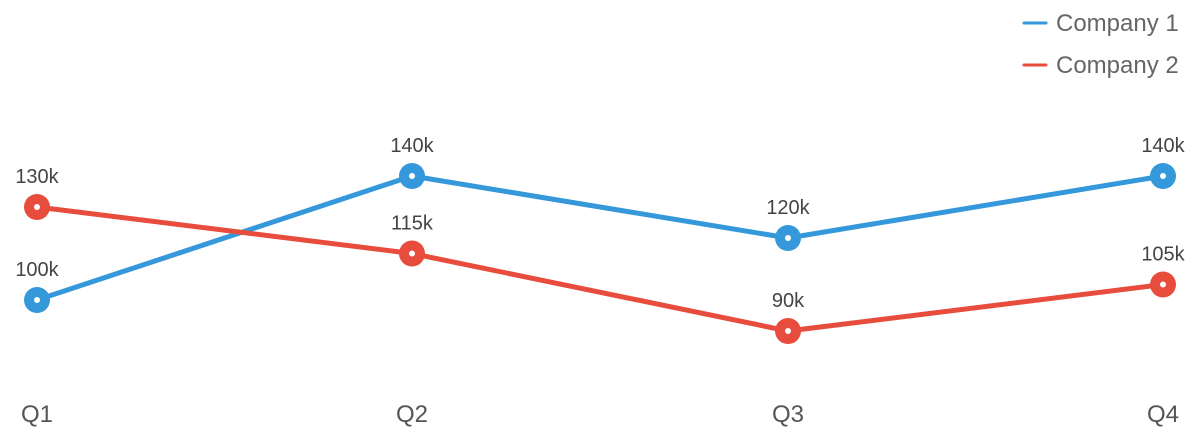 This screenshot has height=432, width=1196. What do you see at coordinates (1117, 65) in the screenshot?
I see `legend-label-company-2: Company 2` at bounding box center [1117, 65].